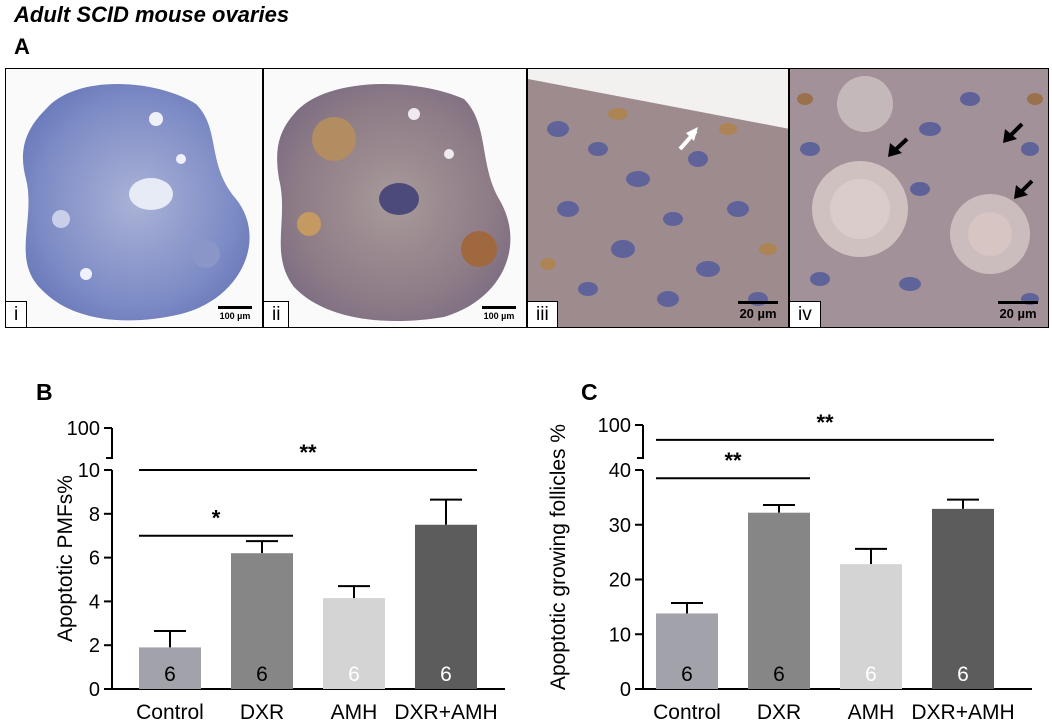 This screenshot has width=1052, height=726. I want to click on micrograph-label-iv: iv, so click(805, 314).